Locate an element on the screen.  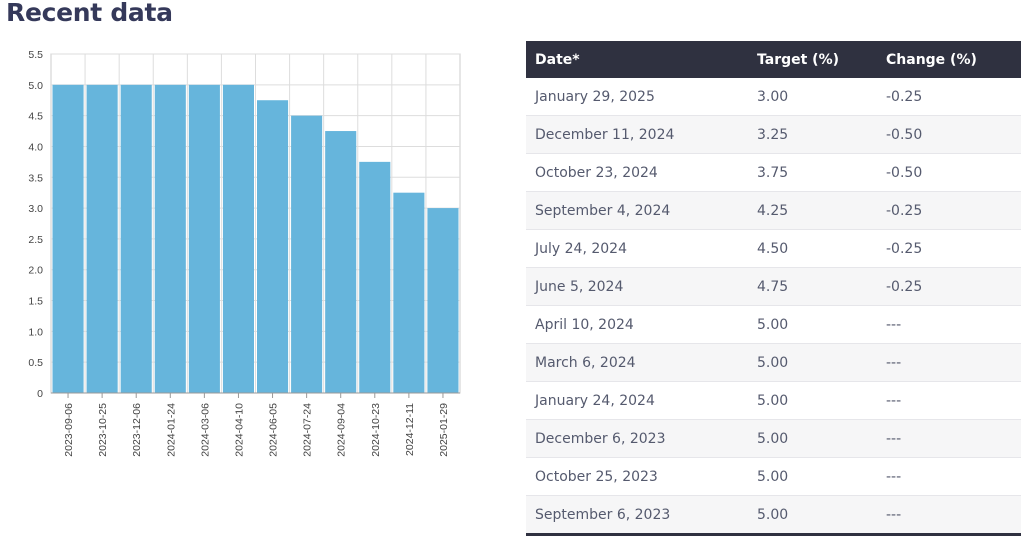
x-tick-label: 2024-12-11 is located at coordinates (410, 429).